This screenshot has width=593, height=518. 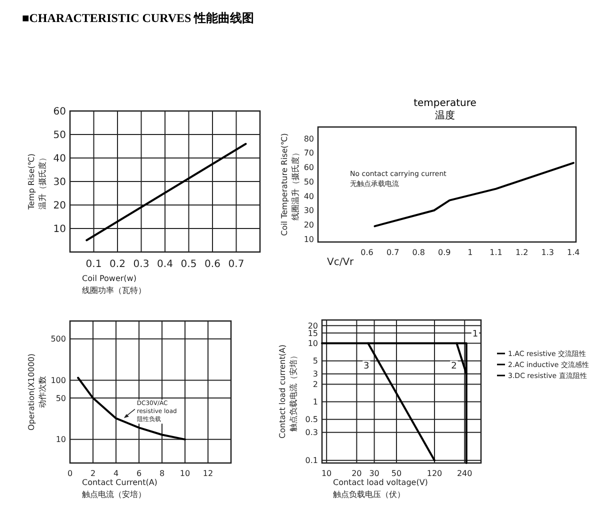 What do you see at coordinates (309, 153) in the screenshot?
I see `y-tick-label: 70` at bounding box center [309, 153].